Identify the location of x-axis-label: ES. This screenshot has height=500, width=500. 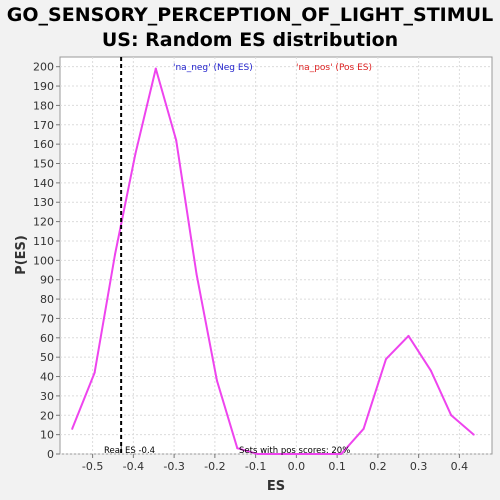
(276, 486).